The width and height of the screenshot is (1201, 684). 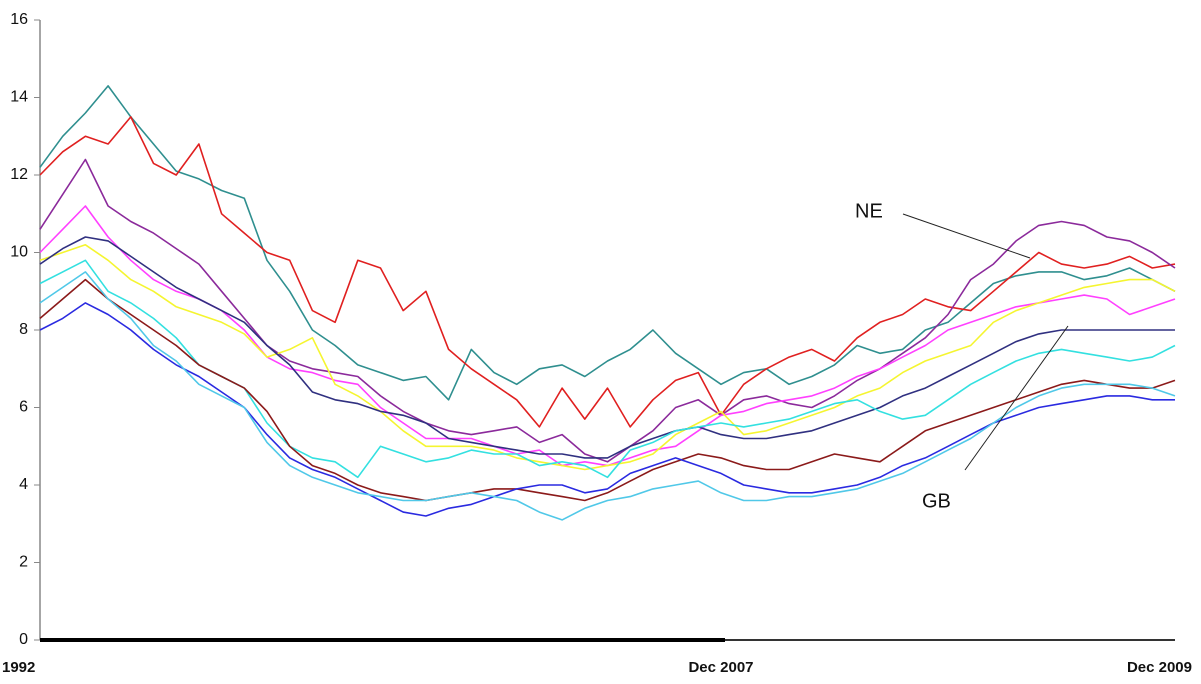 What do you see at coordinates (19, 19) in the screenshot?
I see `y-tick-label: 16` at bounding box center [19, 19].